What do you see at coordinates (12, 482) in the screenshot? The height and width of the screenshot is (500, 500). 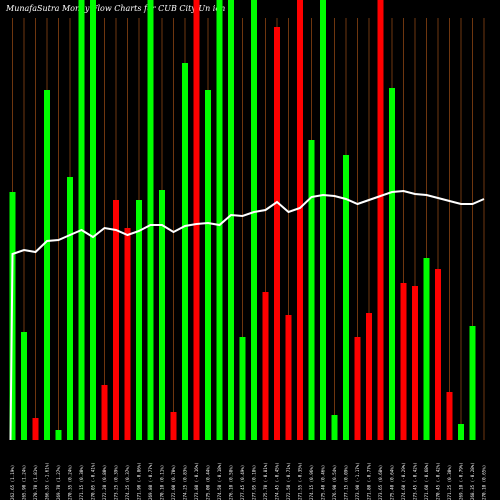 I see `x-tick-label: 262.65 (1.19%)` at bounding box center [12, 482].